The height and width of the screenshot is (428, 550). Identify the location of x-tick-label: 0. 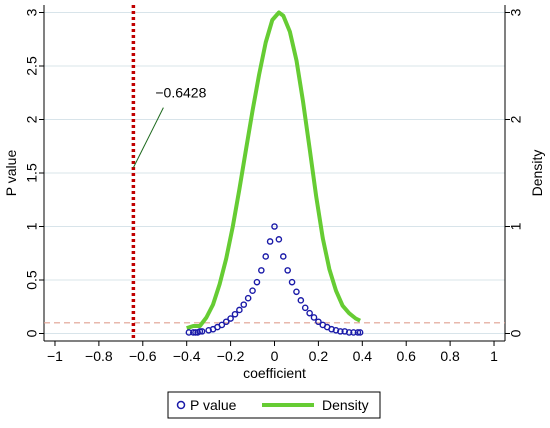
(275, 356).